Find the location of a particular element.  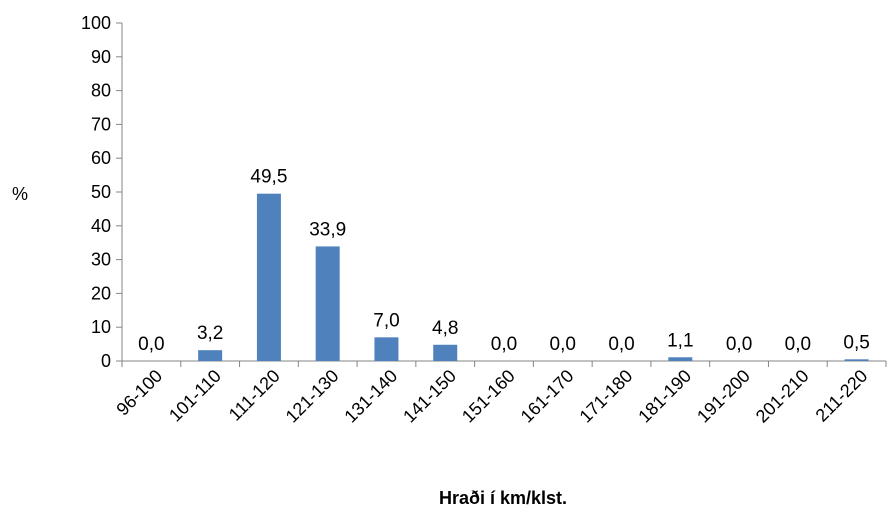

y-axis-title: % is located at coordinates (20, 194).